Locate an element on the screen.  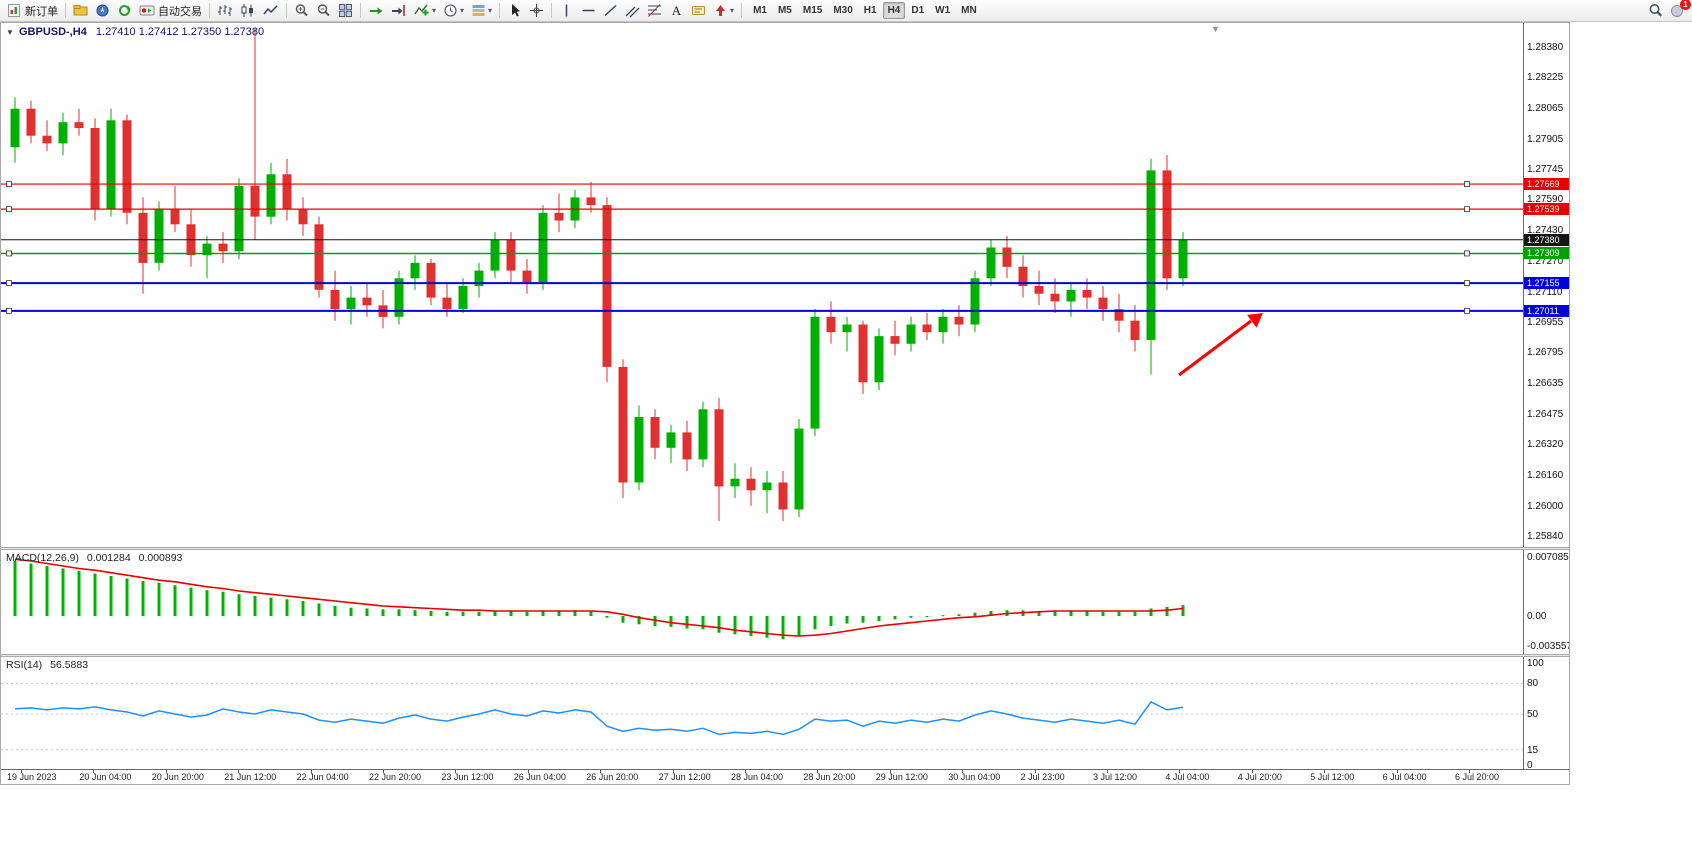
bars-chart-icon is located at coordinates (225, 10).